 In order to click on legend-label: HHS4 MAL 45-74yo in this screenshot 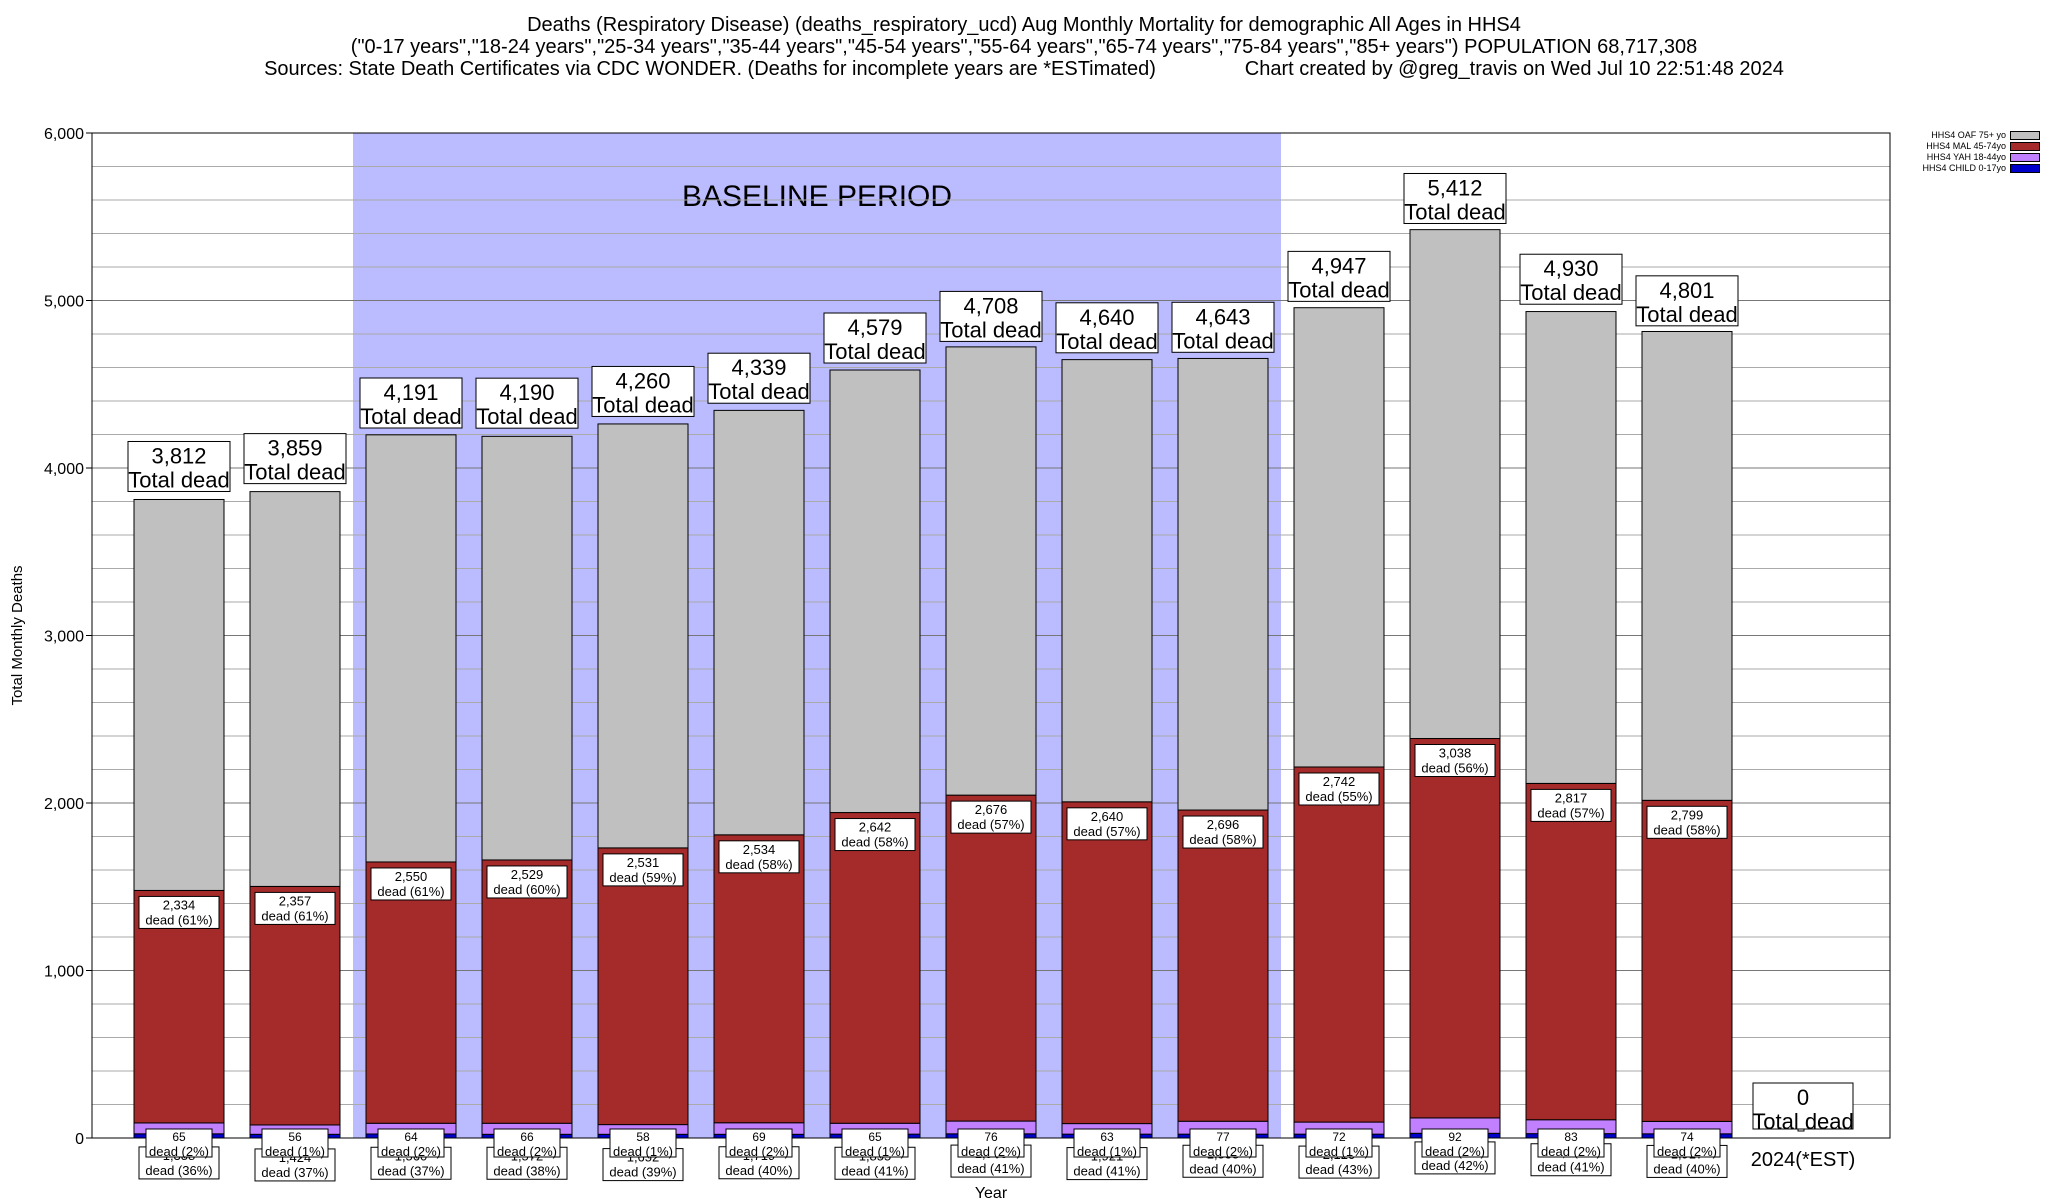, I will do `click(1966, 146)`.